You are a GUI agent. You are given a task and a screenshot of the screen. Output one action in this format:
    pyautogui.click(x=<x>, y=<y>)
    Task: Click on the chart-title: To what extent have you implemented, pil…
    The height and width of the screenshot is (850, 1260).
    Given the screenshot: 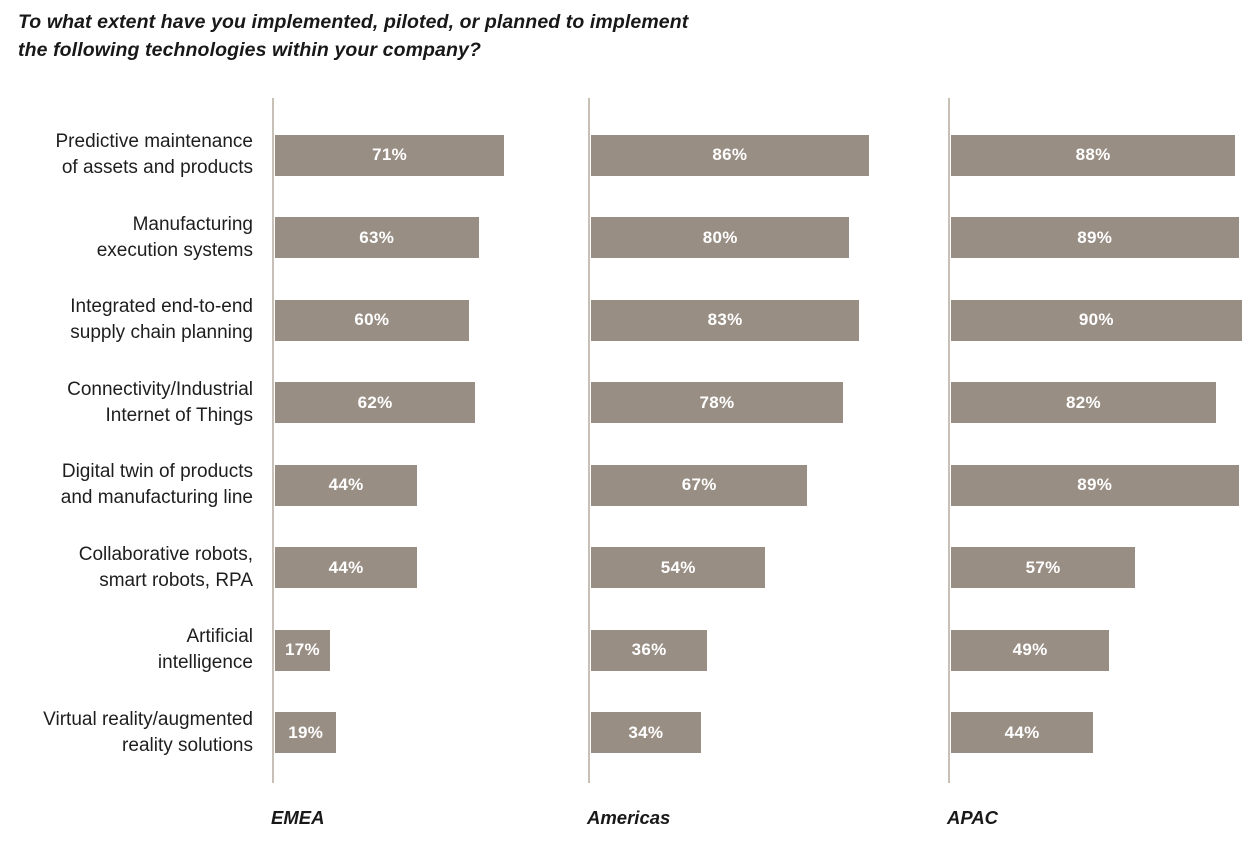 What is the action you would take?
    pyautogui.click(x=353, y=36)
    